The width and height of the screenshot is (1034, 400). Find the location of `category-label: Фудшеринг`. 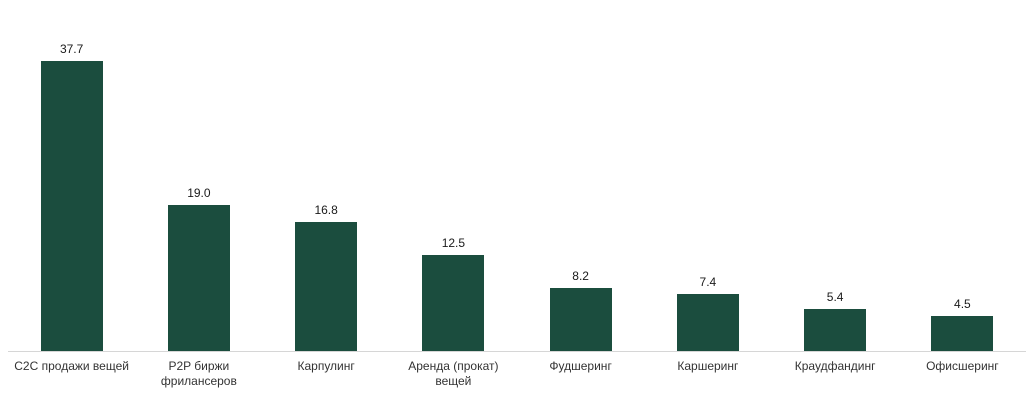

category-label: Фудшеринг is located at coordinates (580, 365).